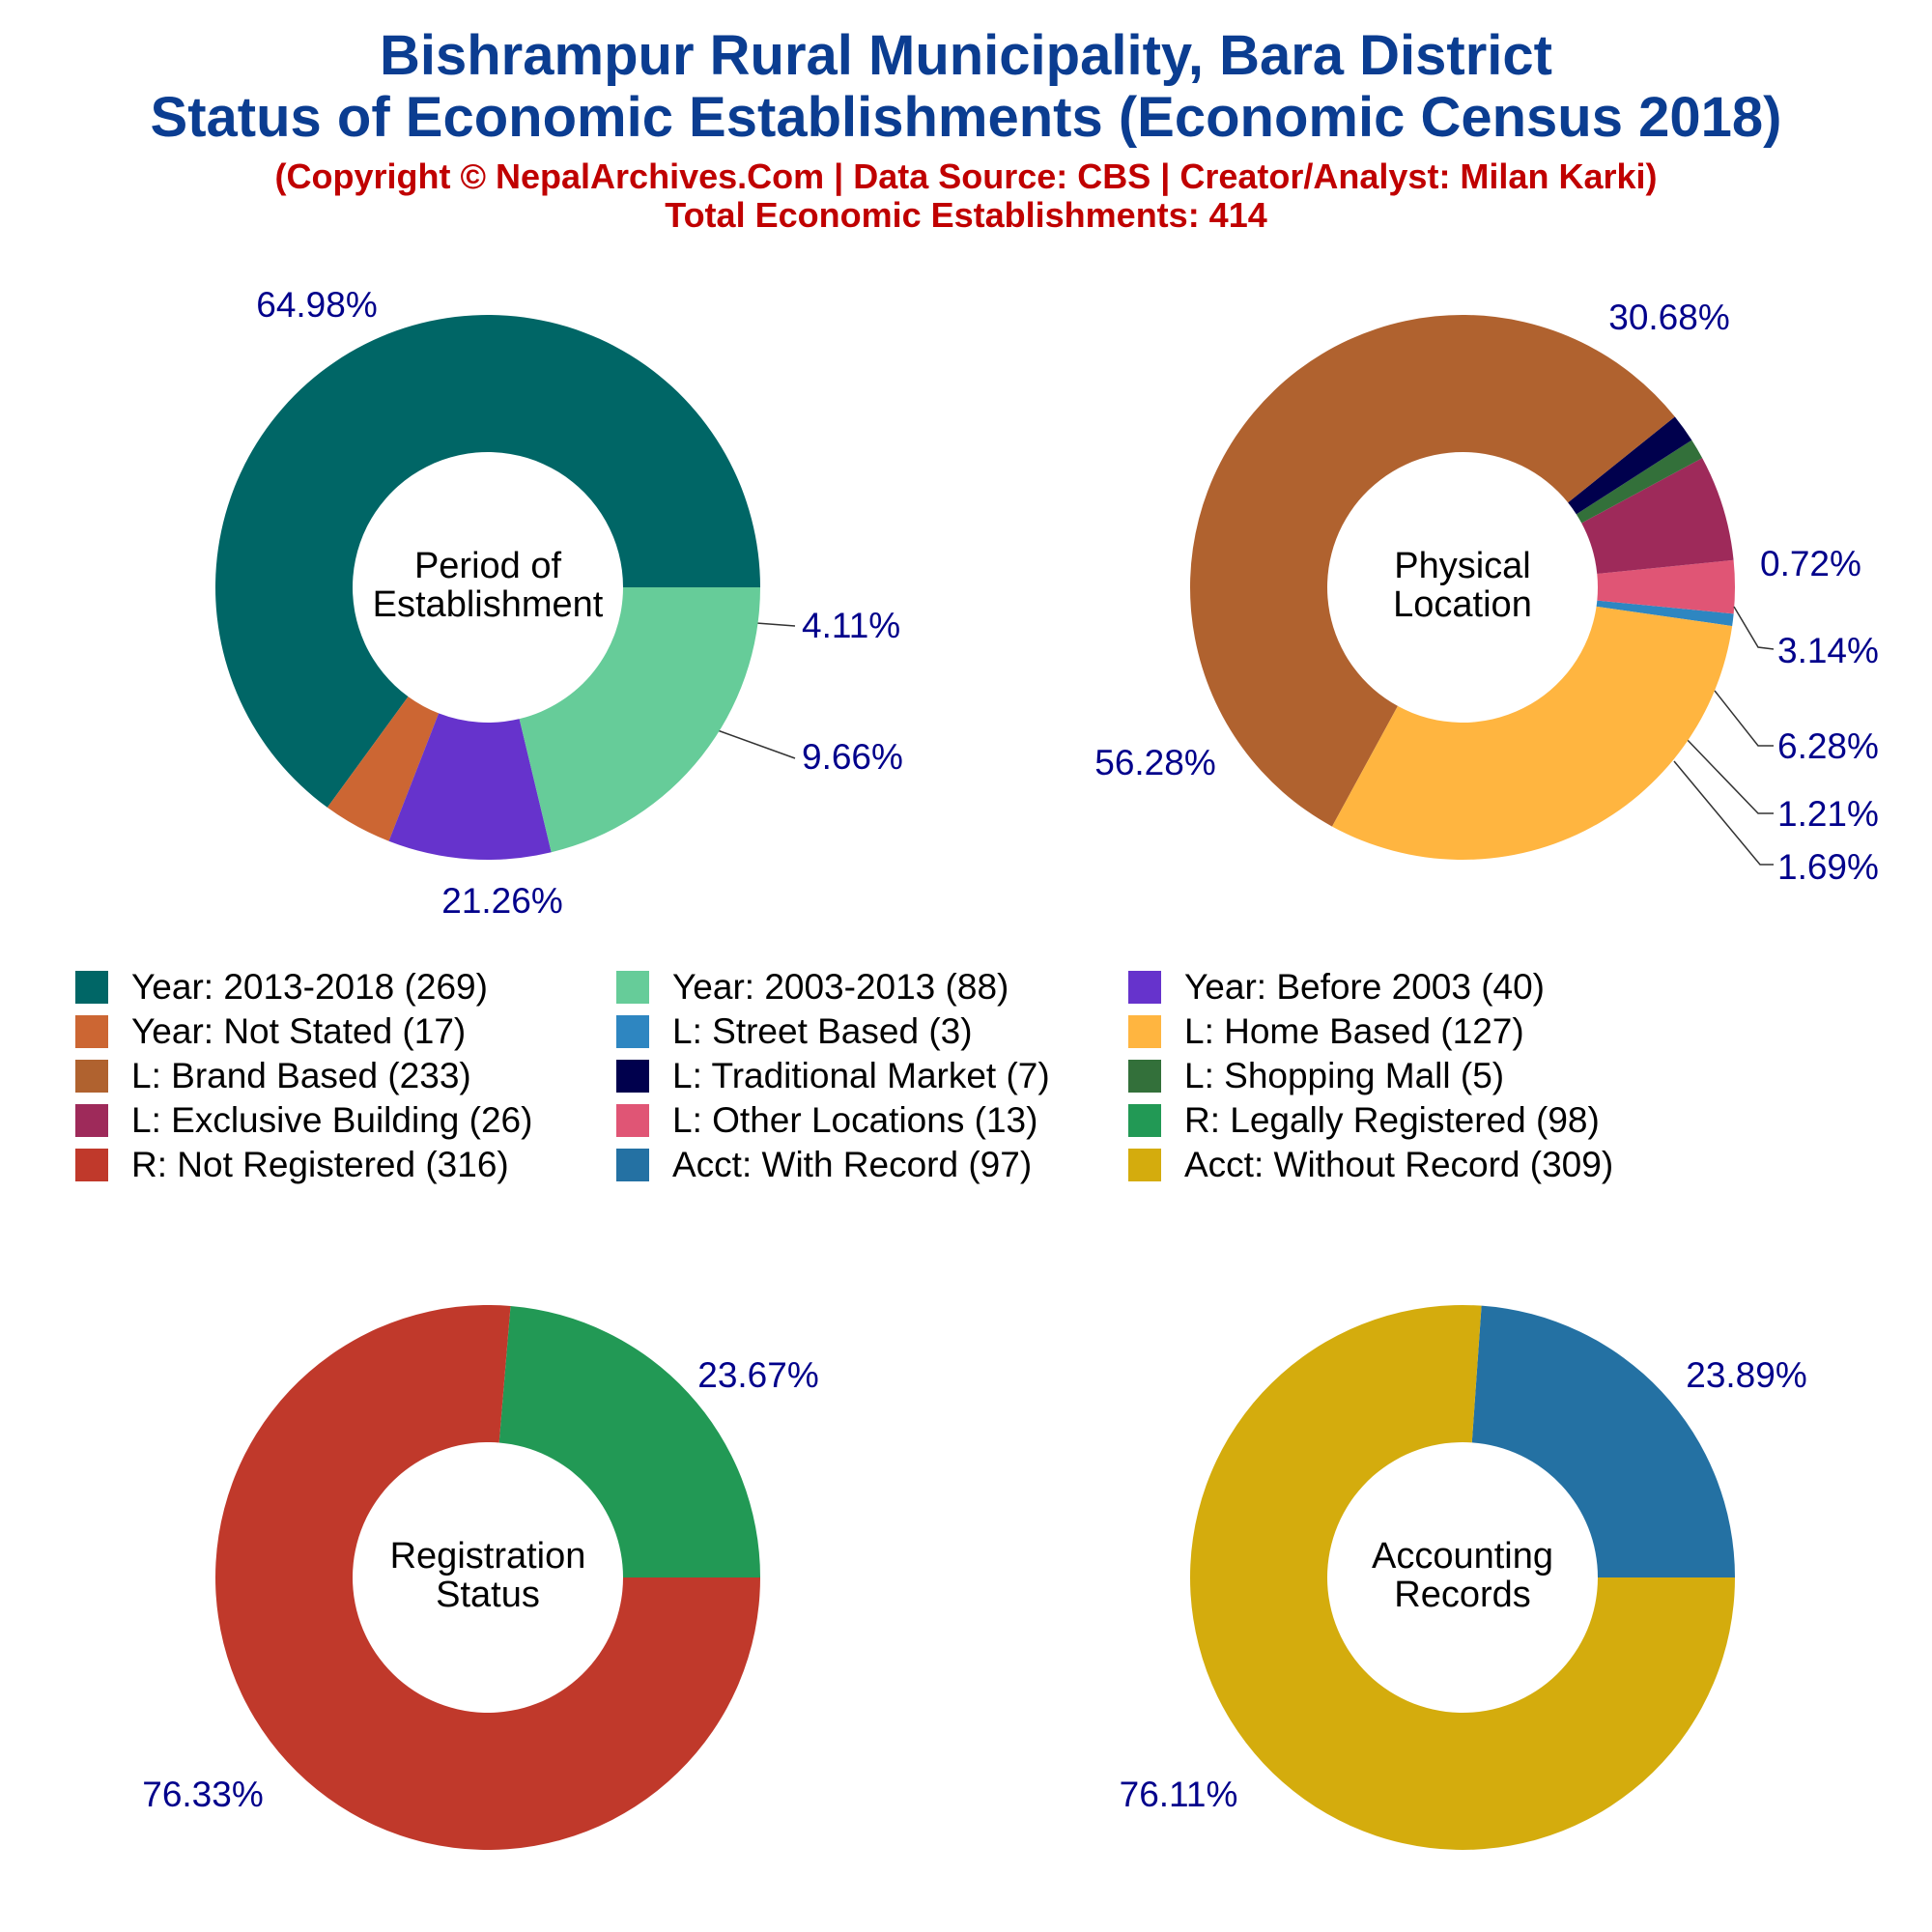 This screenshot has width=1932, height=1932. What do you see at coordinates (1669, 317) in the screenshot?
I see `percent-label-2-7: 30.68%` at bounding box center [1669, 317].